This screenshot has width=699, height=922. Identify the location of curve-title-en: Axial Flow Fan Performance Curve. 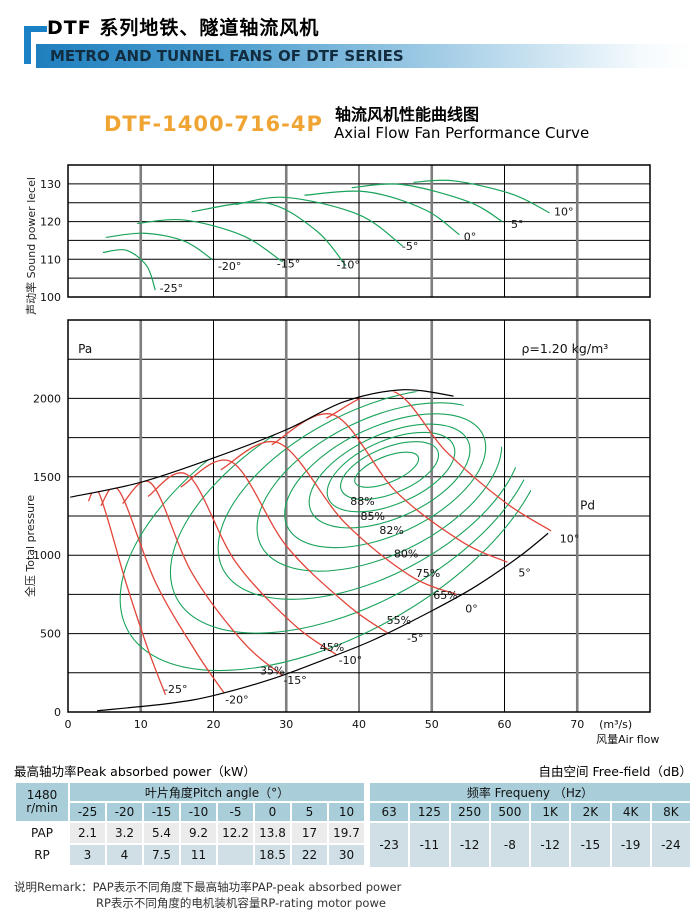
(462, 133).